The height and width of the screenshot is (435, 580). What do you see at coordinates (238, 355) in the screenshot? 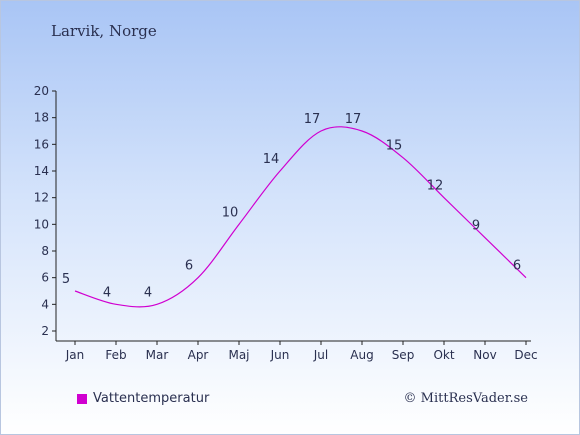
I see `x-tick-label: Maj` at bounding box center [238, 355].